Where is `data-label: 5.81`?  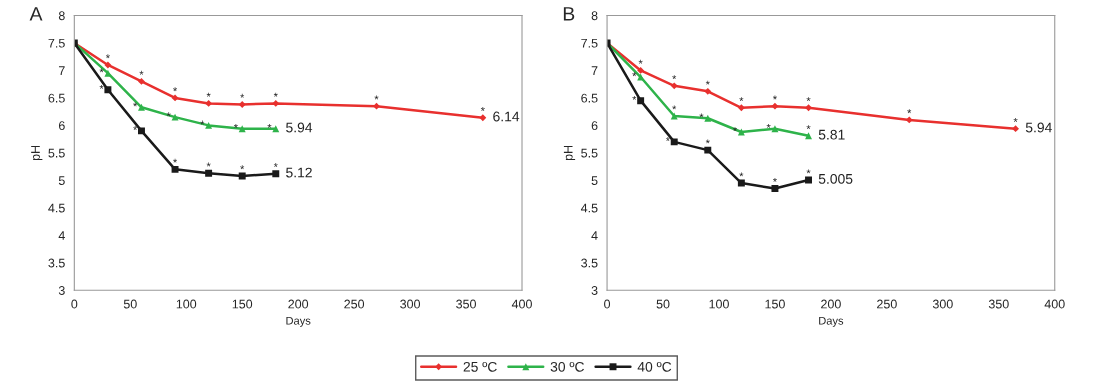 data-label: 5.81 is located at coordinates (831, 134).